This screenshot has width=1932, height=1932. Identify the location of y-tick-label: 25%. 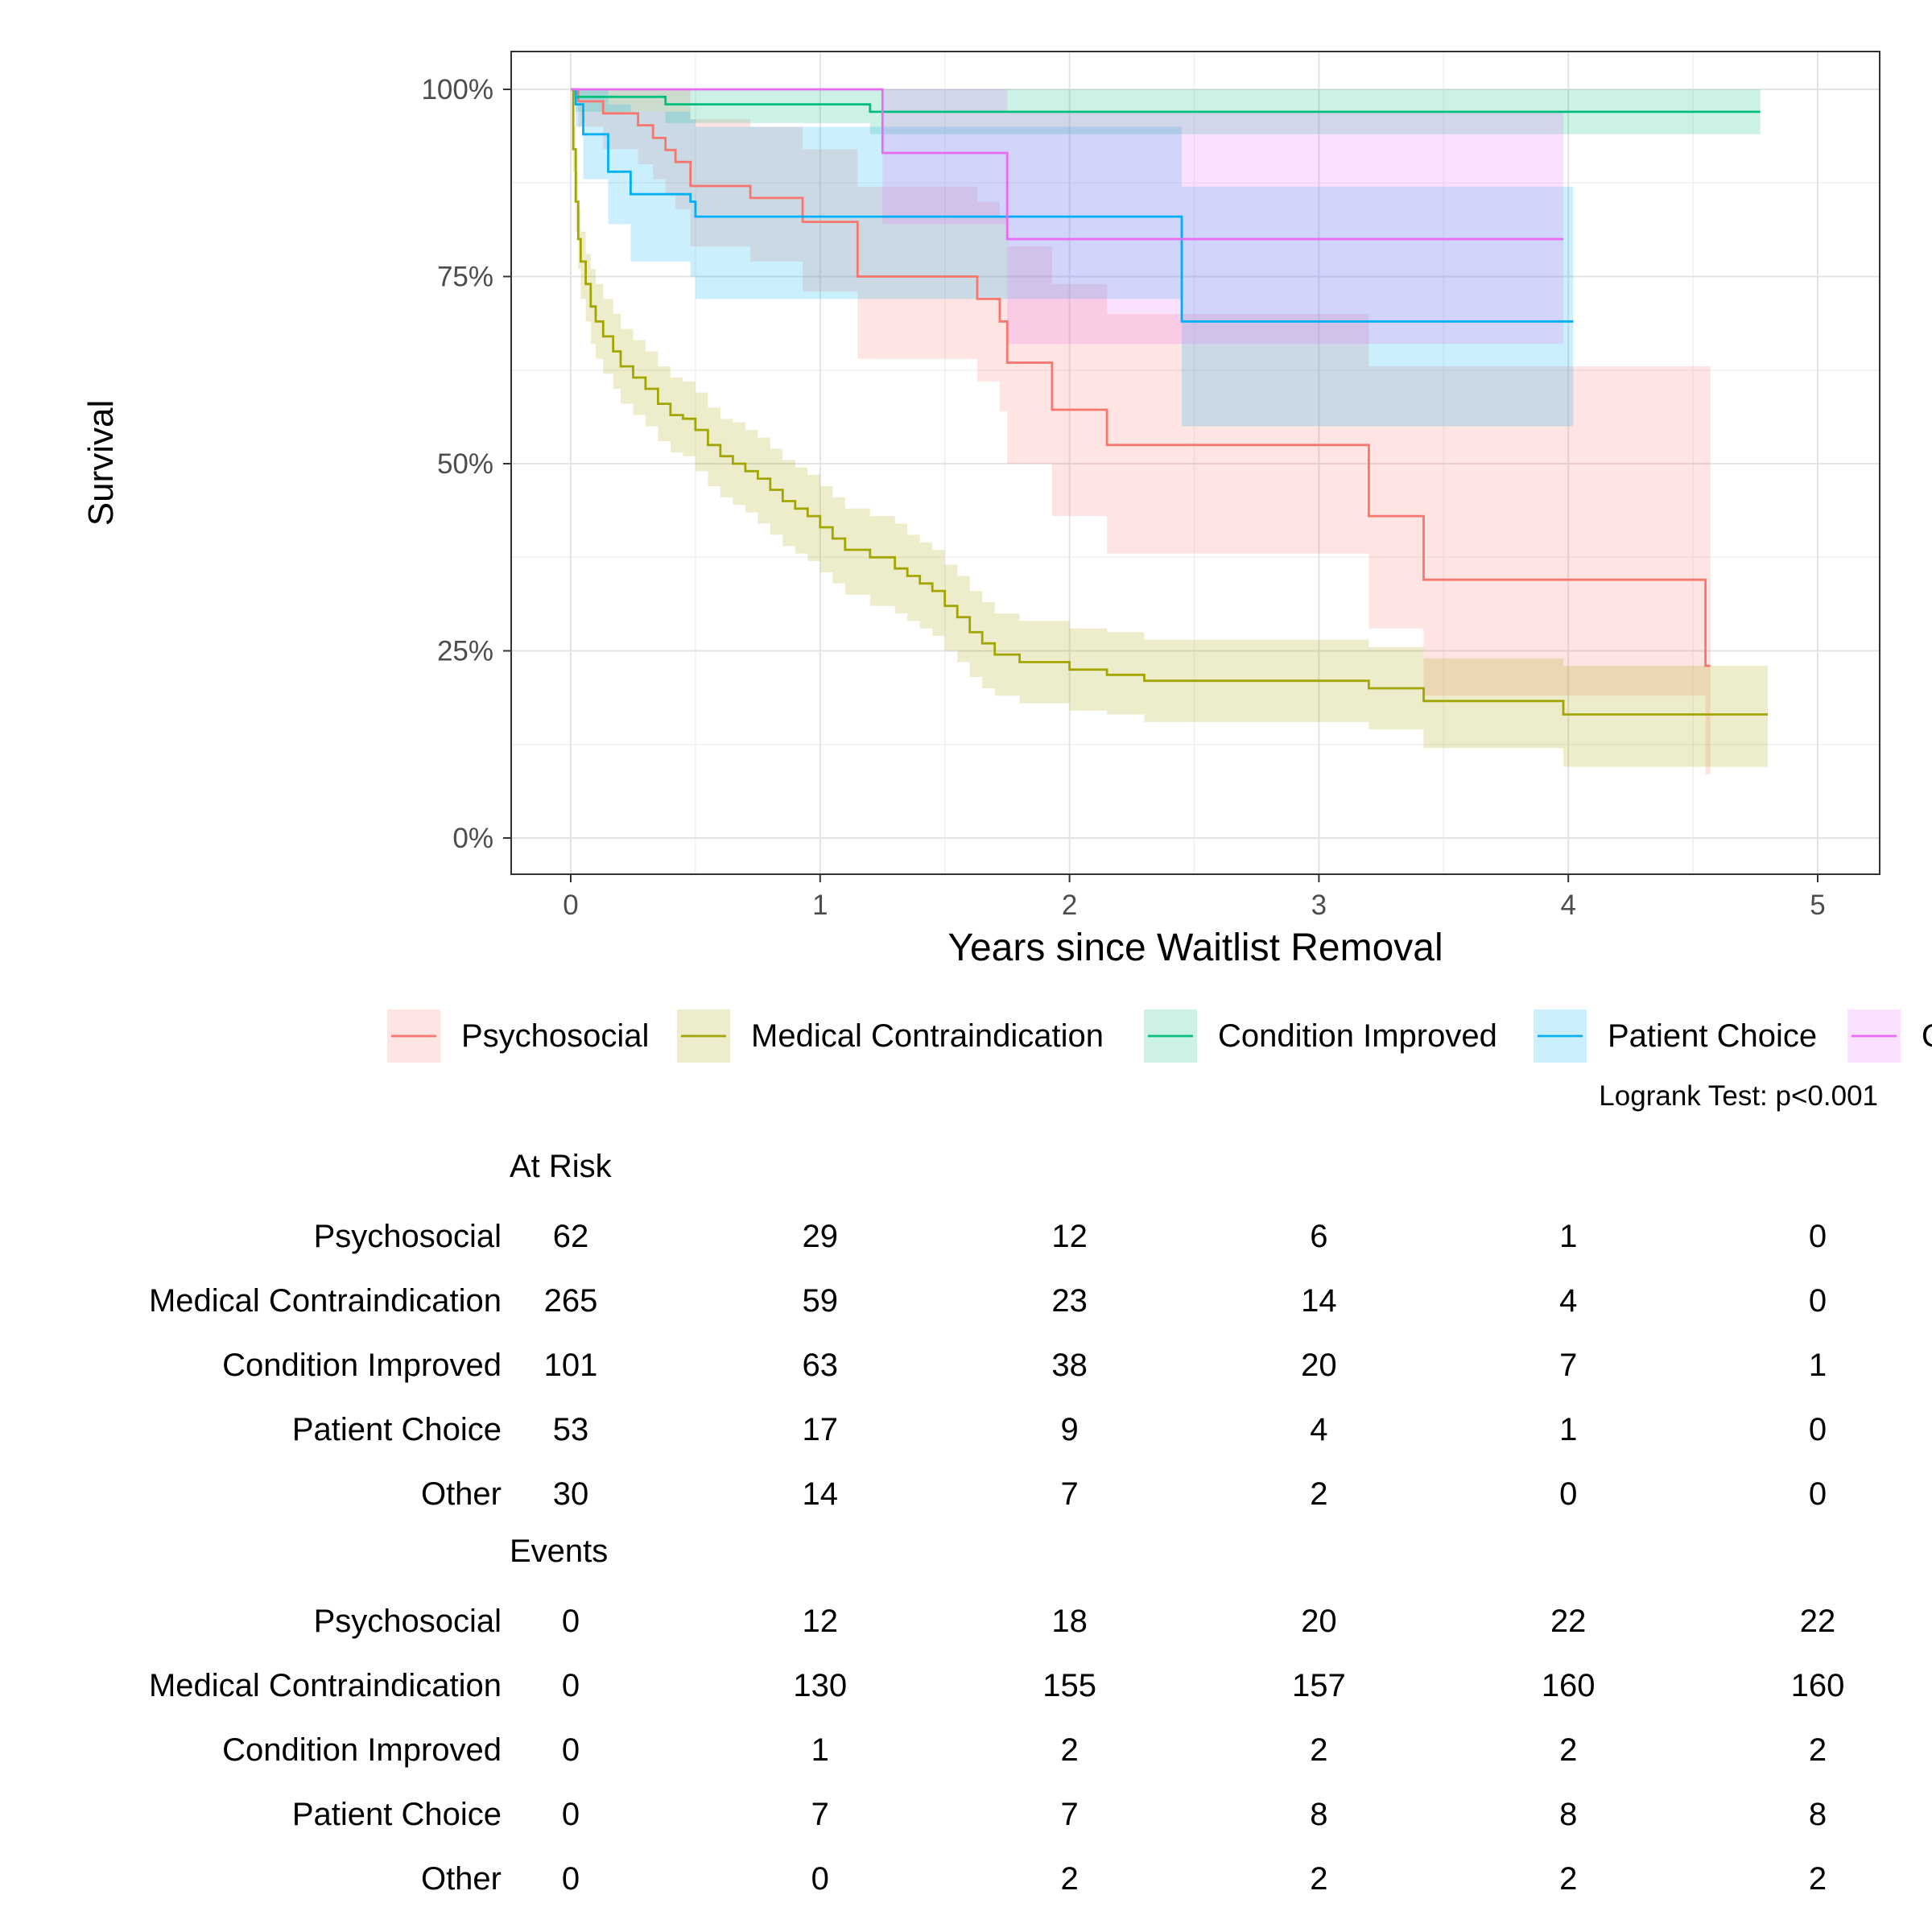
(465, 651).